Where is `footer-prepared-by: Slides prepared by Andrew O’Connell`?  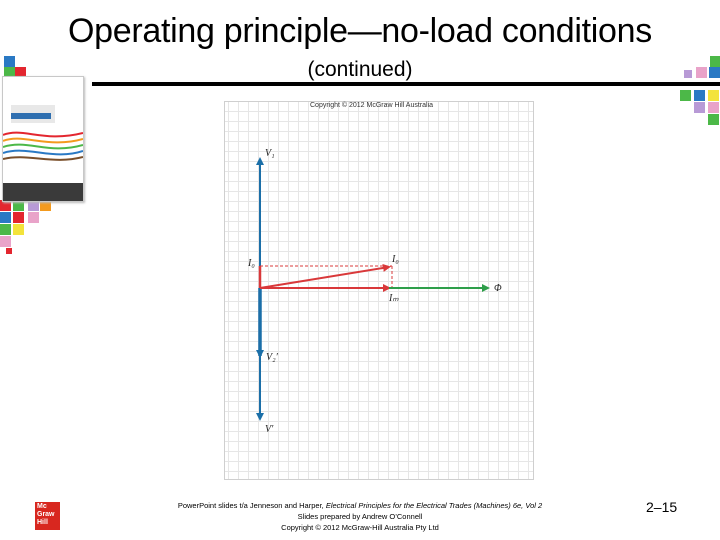 footer-prepared-by: Slides prepared by Andrew O’Connell is located at coordinates (360, 516).